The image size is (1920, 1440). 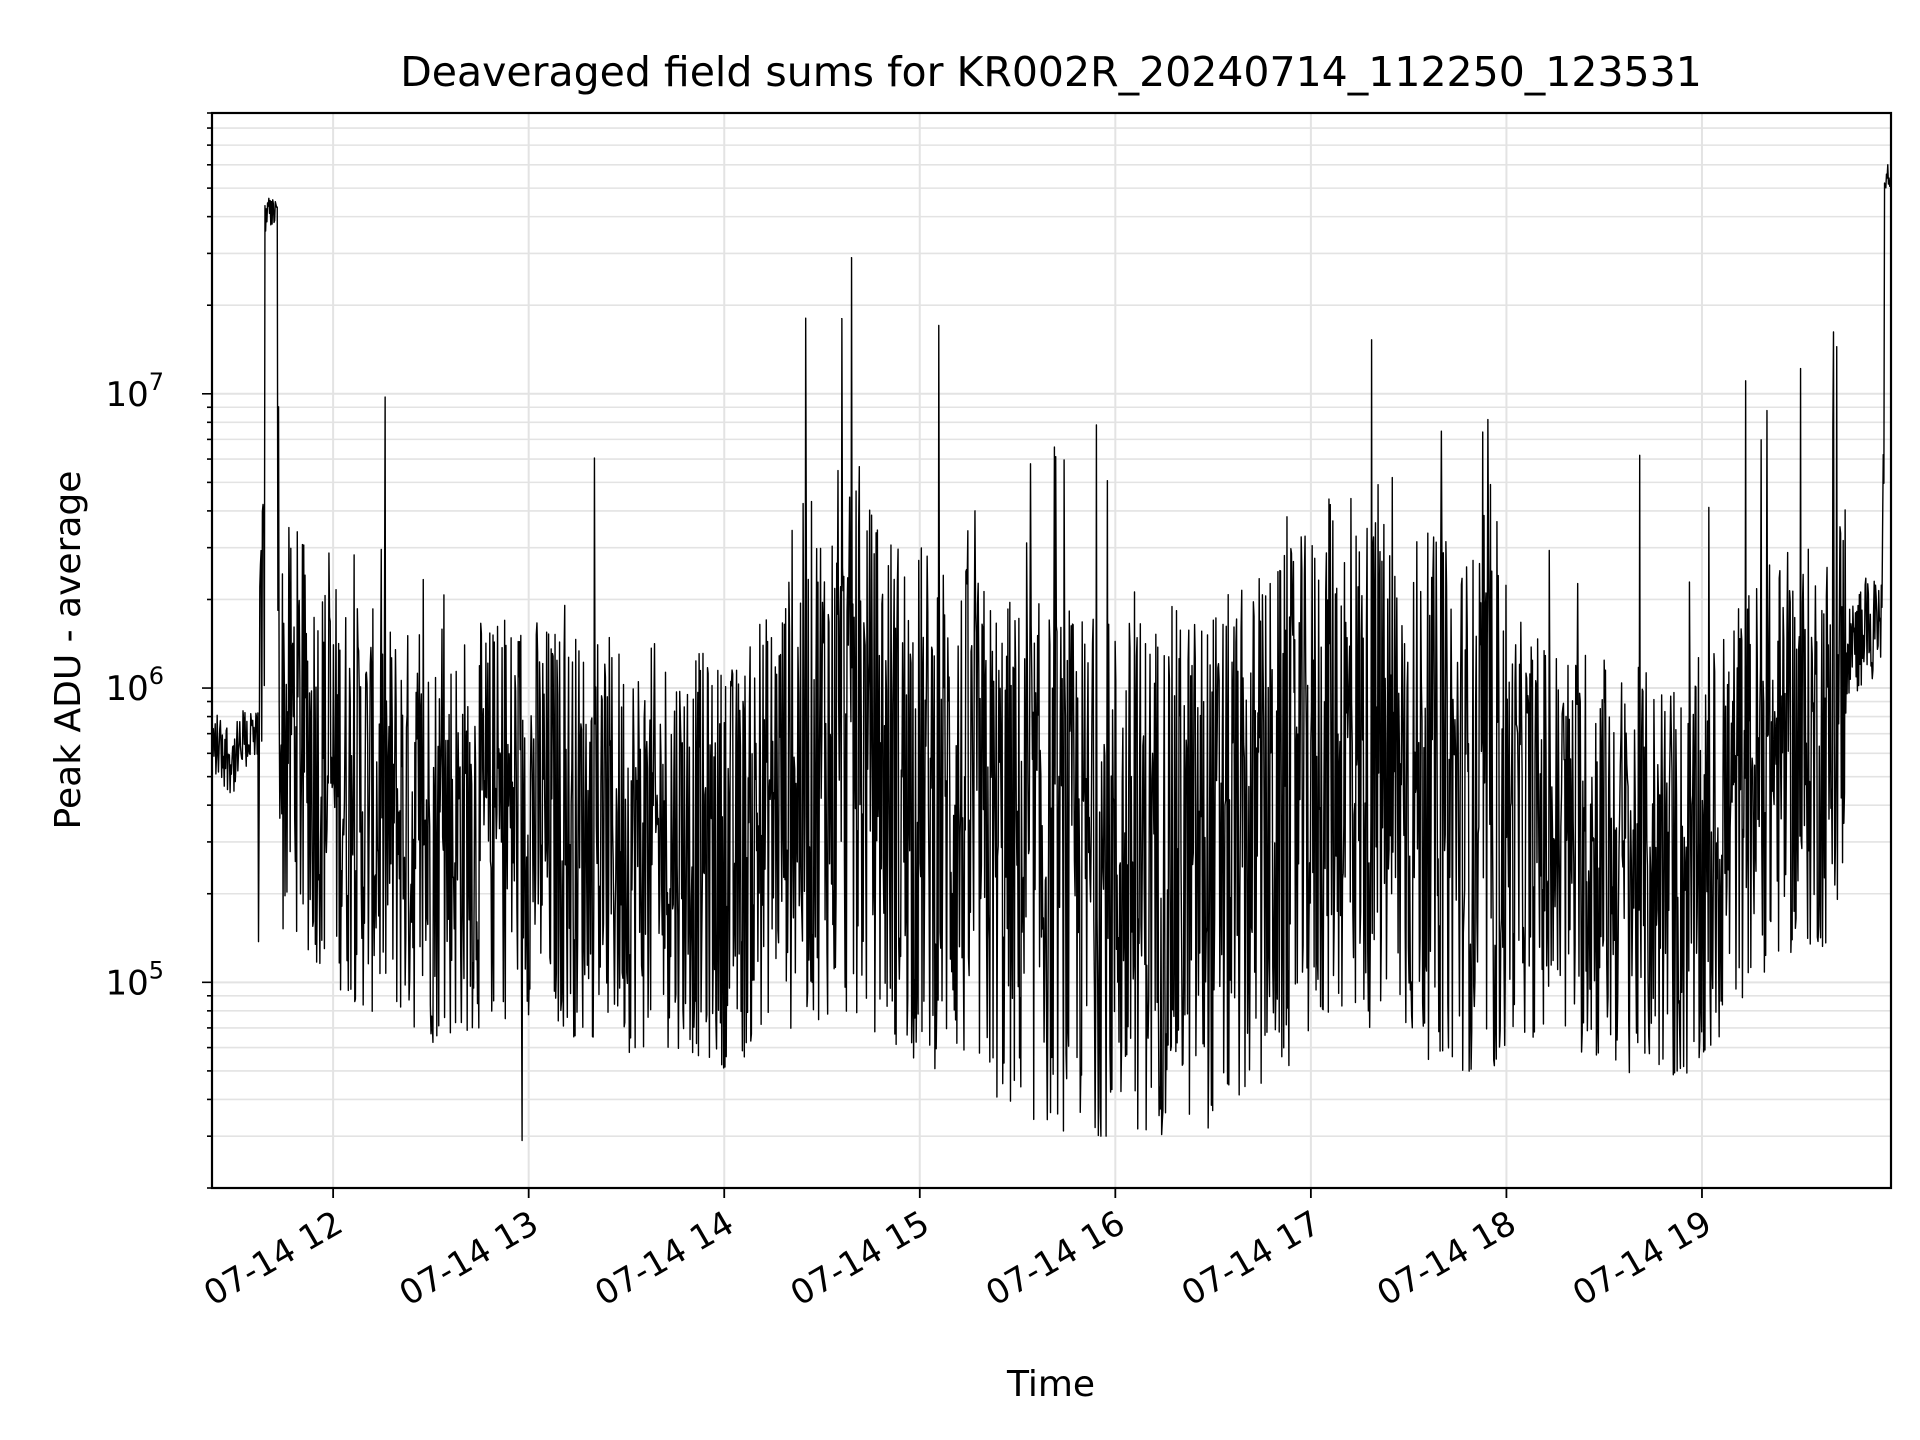 What do you see at coordinates (134, 685) in the screenshot?
I see `y-tick-label: 10⁶` at bounding box center [134, 685].